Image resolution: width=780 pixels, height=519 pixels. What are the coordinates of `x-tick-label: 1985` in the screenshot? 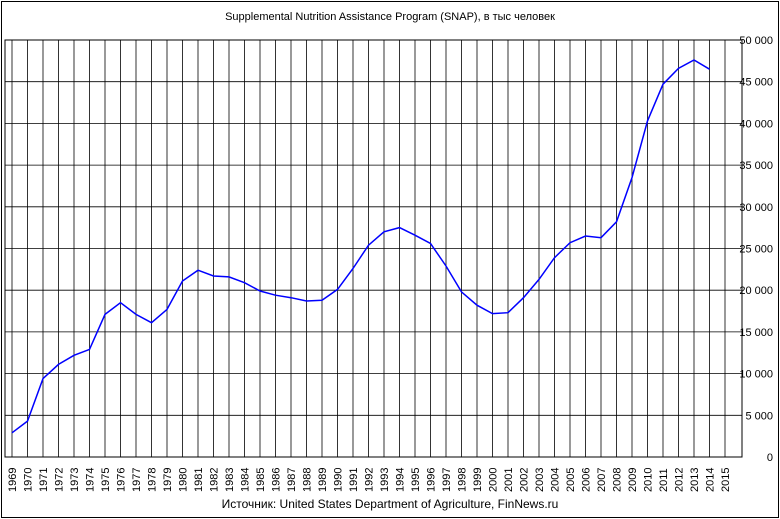 It's located at (261, 480).